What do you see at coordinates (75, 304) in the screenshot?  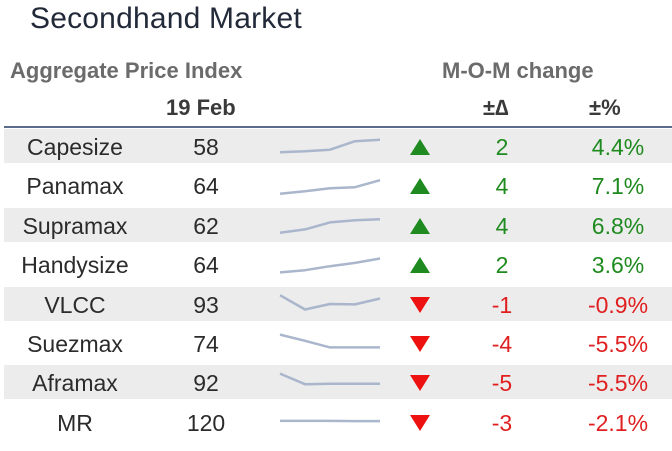 I see `vessel-name: VLCC` at bounding box center [75, 304].